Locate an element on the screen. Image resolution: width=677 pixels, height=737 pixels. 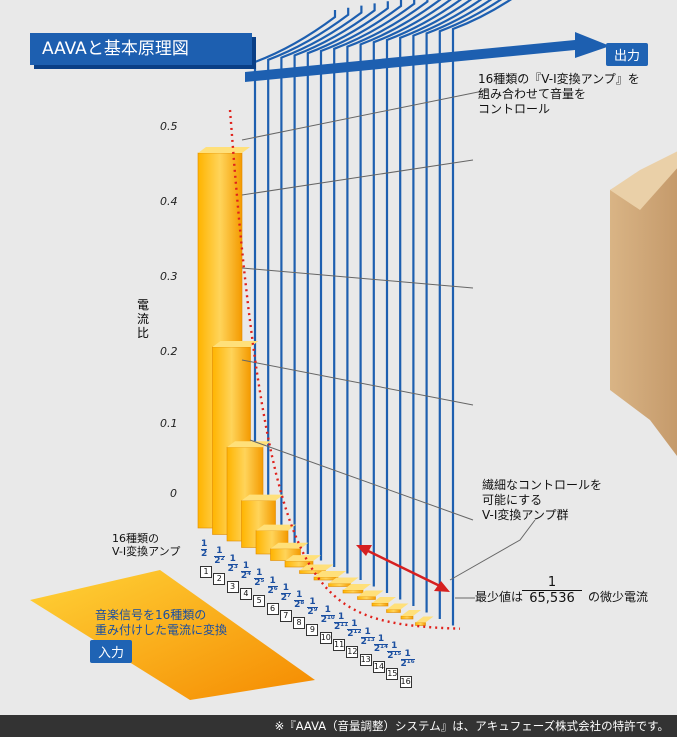
y-tick: 0.4 is located at coordinates (169, 201).